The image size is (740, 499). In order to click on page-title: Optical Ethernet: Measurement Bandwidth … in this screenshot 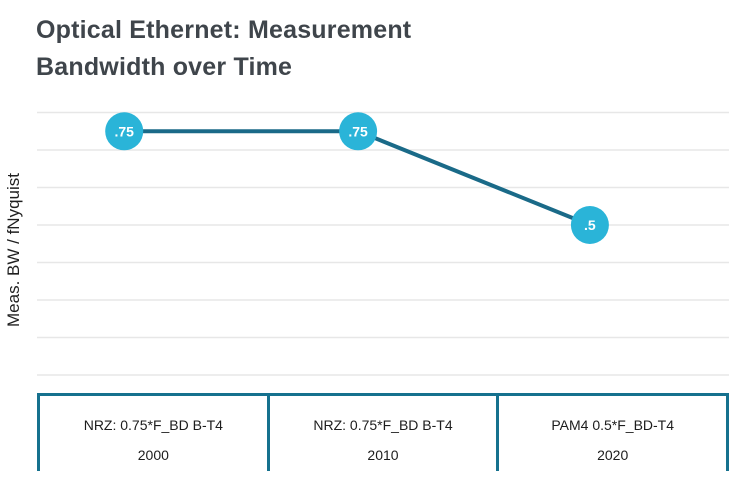, I will do `click(224, 48)`.